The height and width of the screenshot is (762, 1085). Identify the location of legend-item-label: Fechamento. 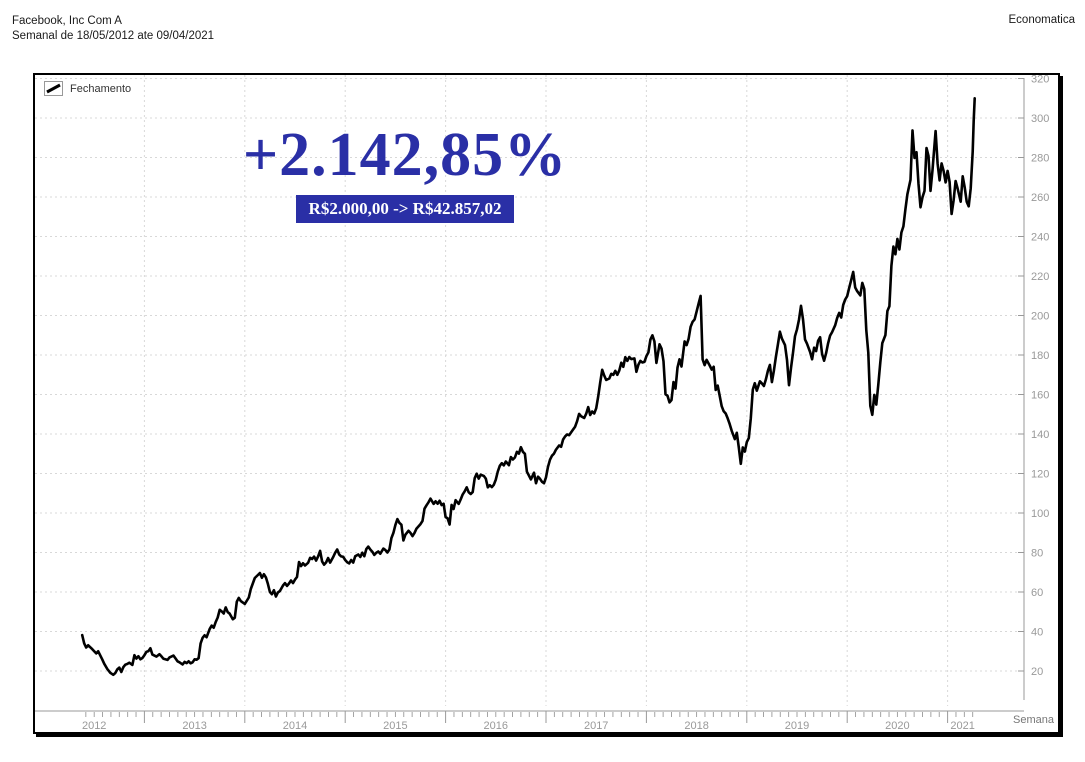
(101, 88).